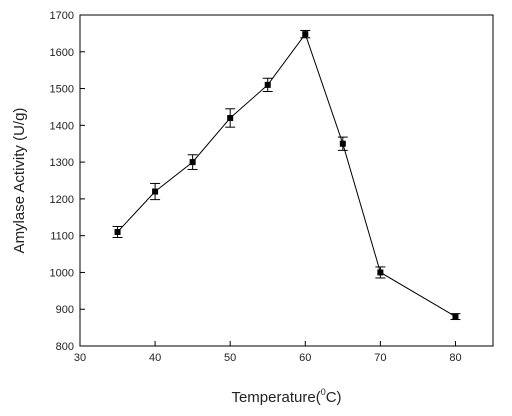 Image resolution: width=512 pixels, height=416 pixels. What do you see at coordinates (323, 392) in the screenshot?
I see `x-axis-unit-degree: 0` at bounding box center [323, 392].